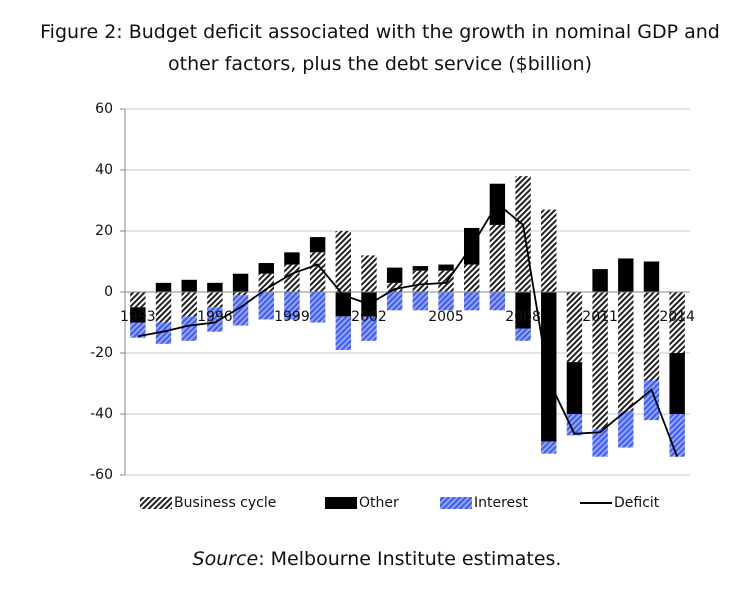  I want to click on y-tick-label: -60, so click(101, 475).